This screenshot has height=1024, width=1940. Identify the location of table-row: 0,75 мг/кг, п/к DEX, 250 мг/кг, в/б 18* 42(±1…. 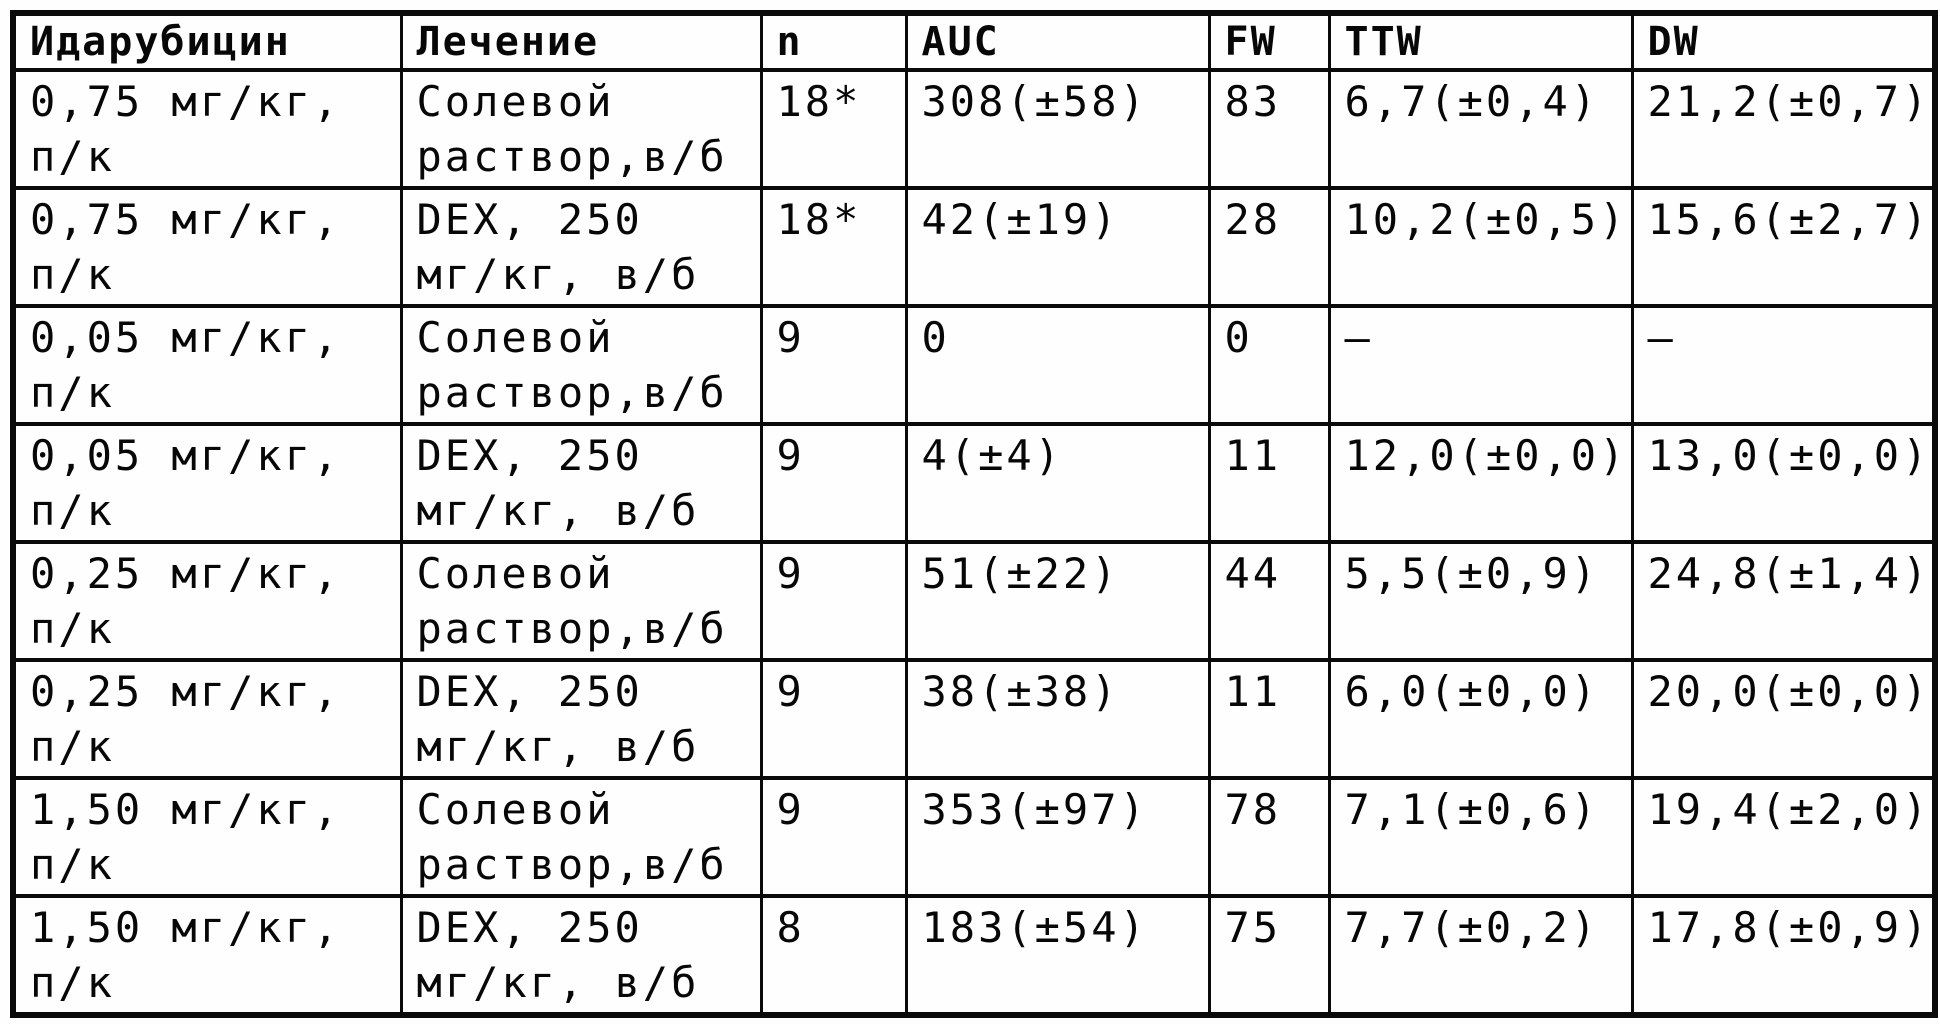
(974, 247).